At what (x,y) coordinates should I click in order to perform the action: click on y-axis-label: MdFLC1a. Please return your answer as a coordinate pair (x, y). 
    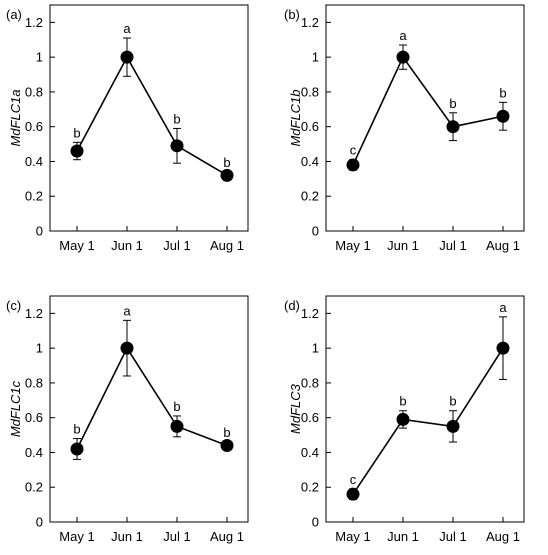
    Looking at the image, I should click on (15, 117).